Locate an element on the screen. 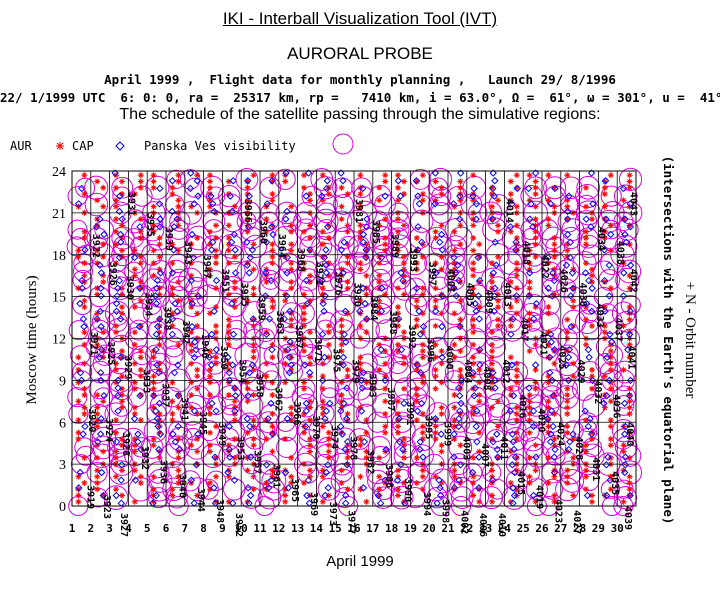 This screenshot has width=720, height=600. y-axis-label: Moscow time (hours) is located at coordinates (32, 339).